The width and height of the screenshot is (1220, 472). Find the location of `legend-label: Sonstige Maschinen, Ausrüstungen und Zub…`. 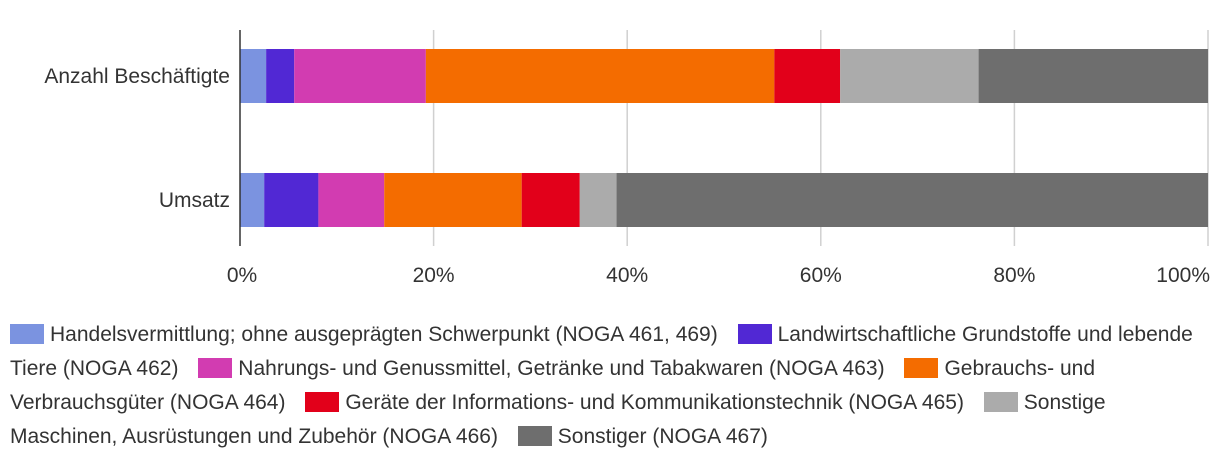

legend-label: Sonstige Maschinen, Ausrüstungen und Zub… is located at coordinates (558, 419).